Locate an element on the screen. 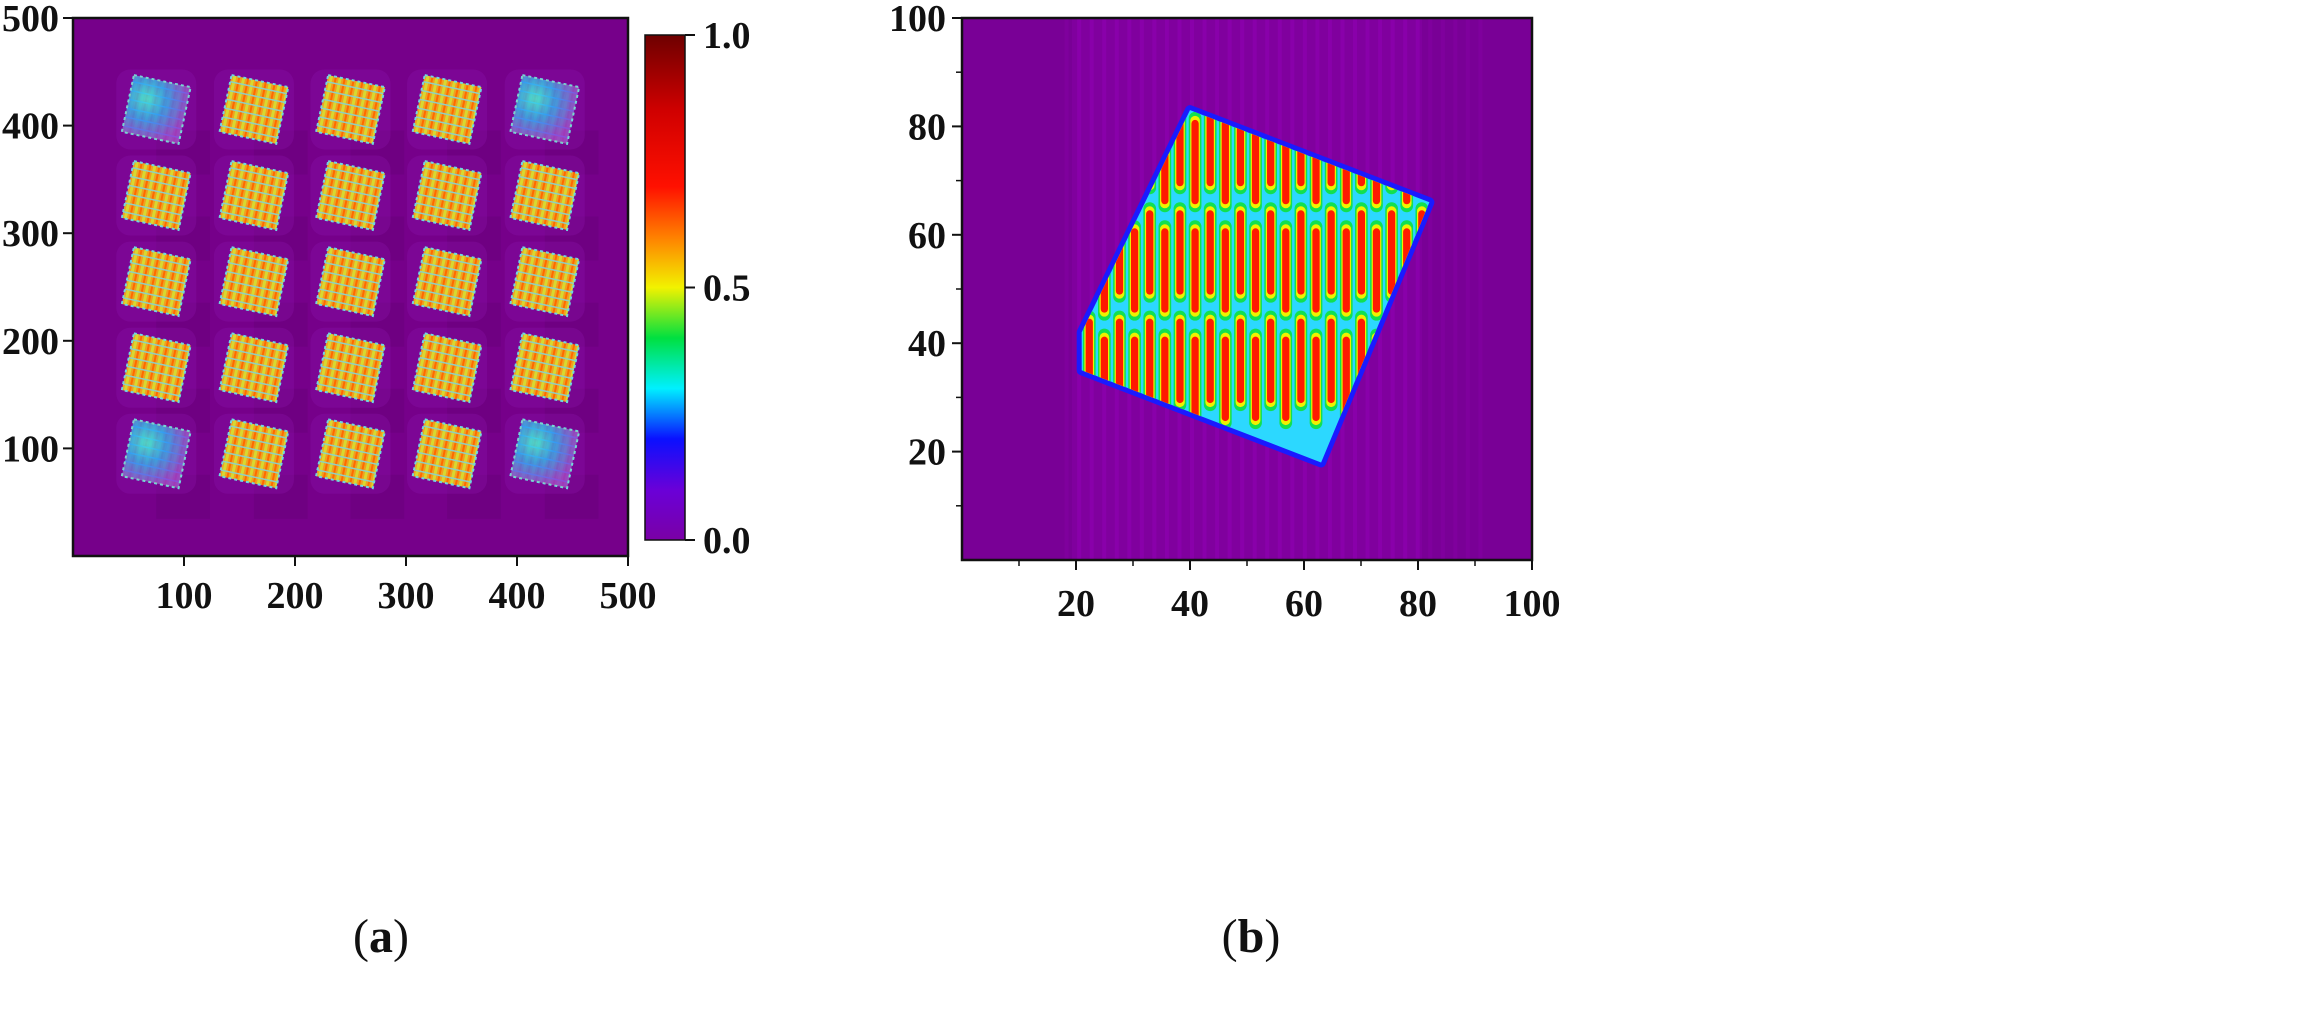 This screenshot has height=1014, width=2324. colorbar-tick-label-2: 1.0 is located at coordinates (727, 36).